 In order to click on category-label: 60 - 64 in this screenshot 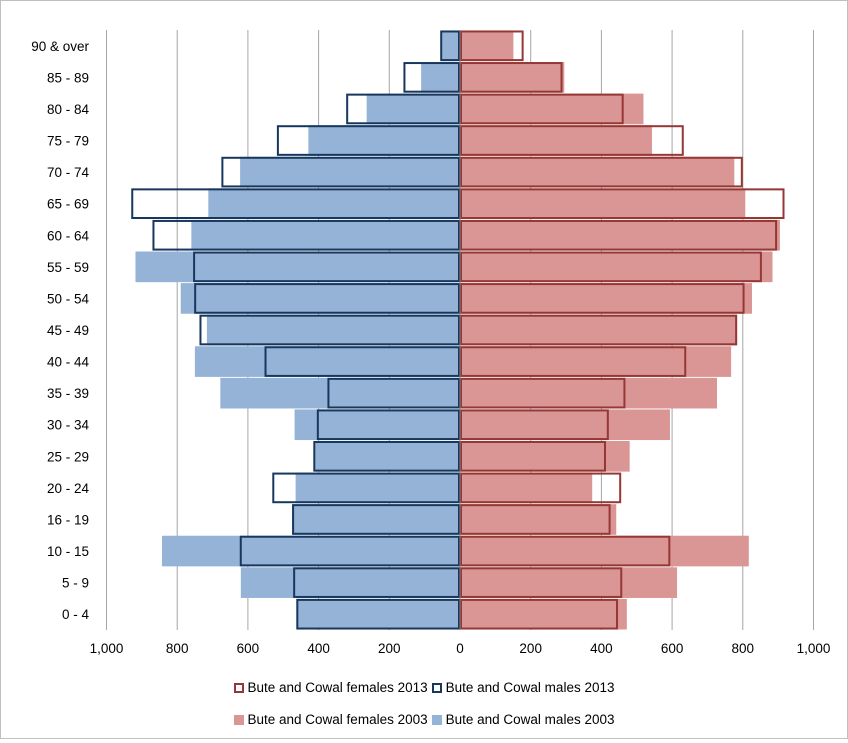, I will do `click(68, 235)`.